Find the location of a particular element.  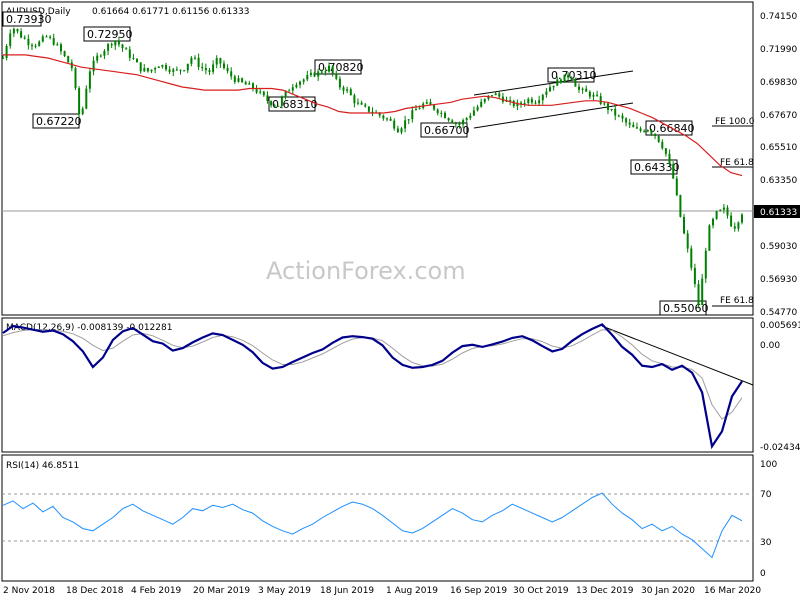

price-tick: 0.67670 is located at coordinates (778, 116).